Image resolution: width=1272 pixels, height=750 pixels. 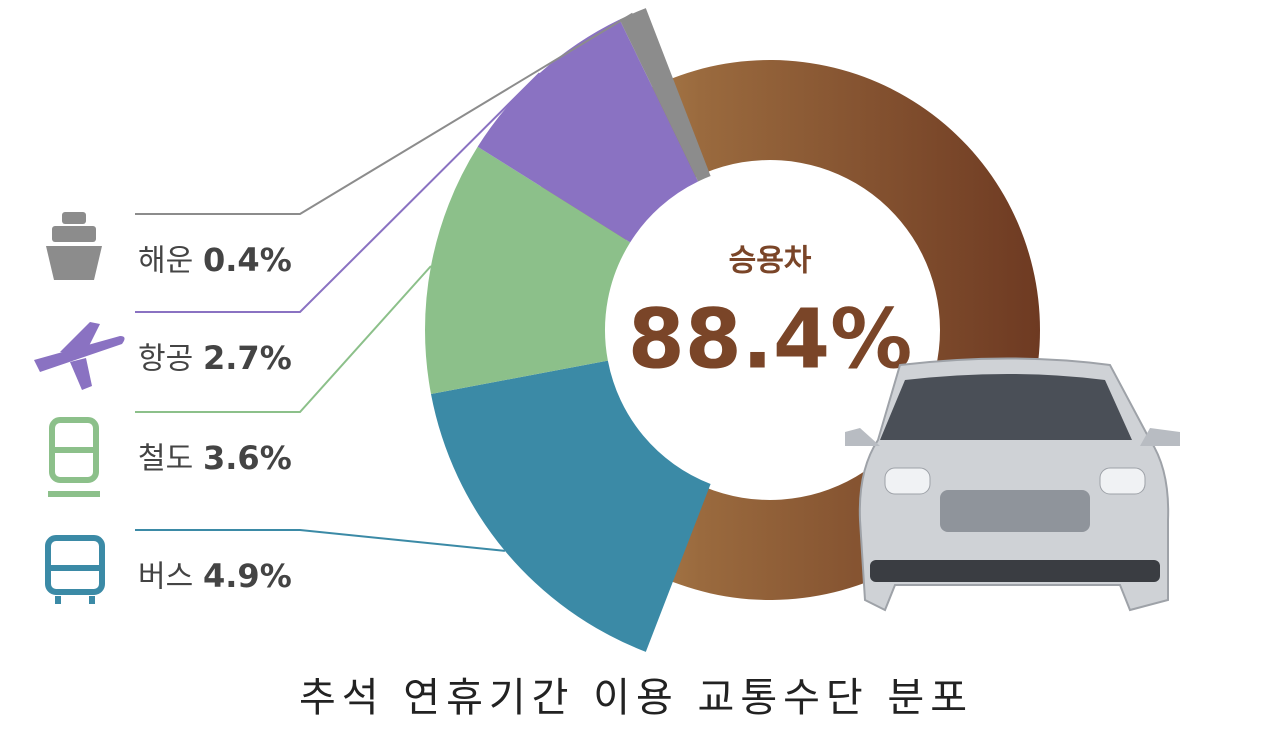 I want to click on value-label: 4.9%, so click(x=247, y=576).